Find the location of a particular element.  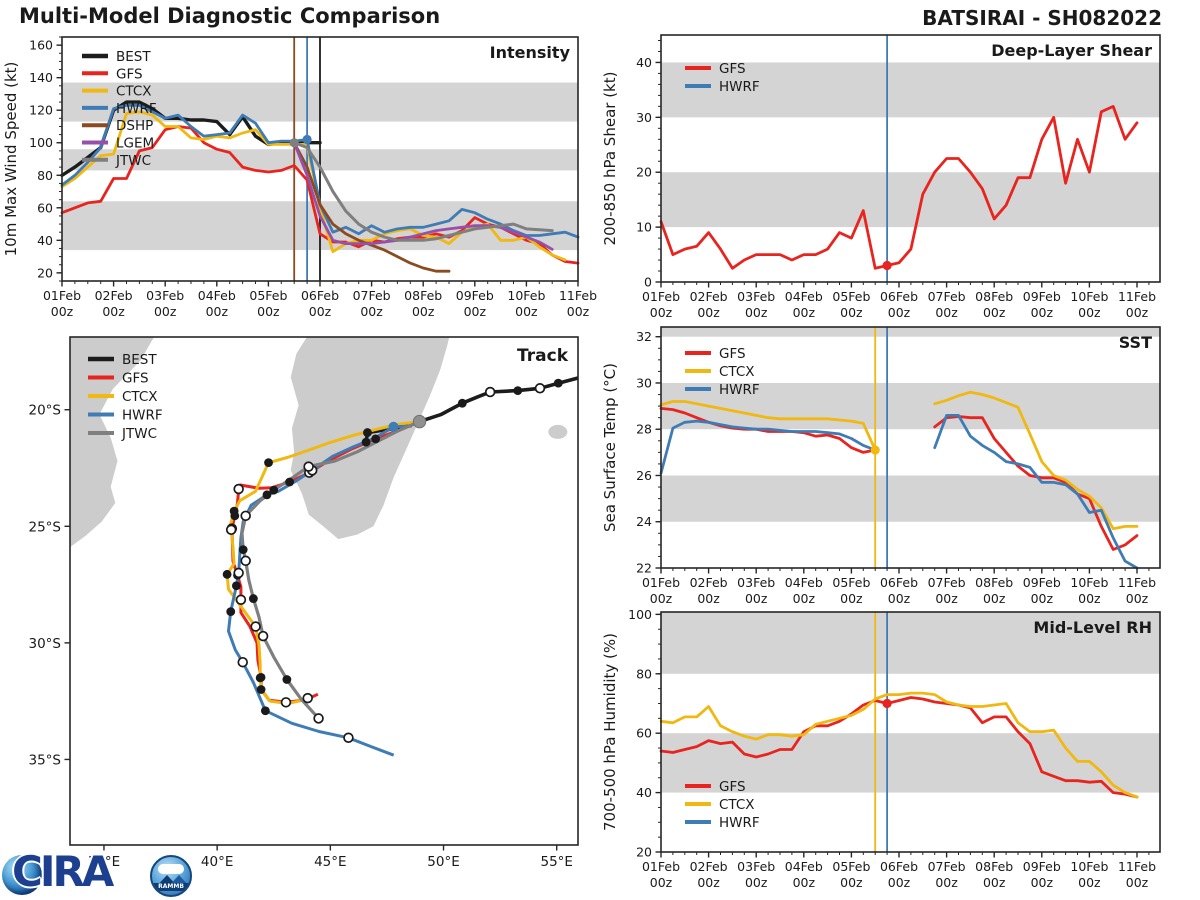

series-line-jtwc is located at coordinates (423, 191).